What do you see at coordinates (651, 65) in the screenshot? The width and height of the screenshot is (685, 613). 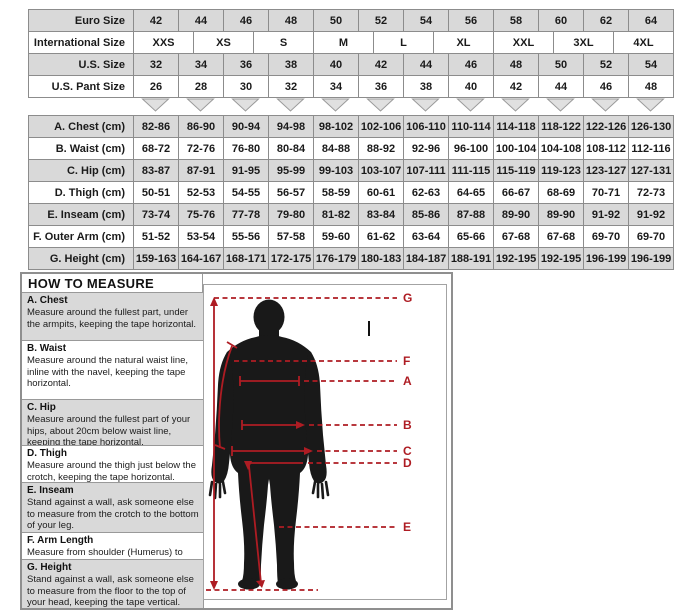 I see `size-cell: 54` at bounding box center [651, 65].